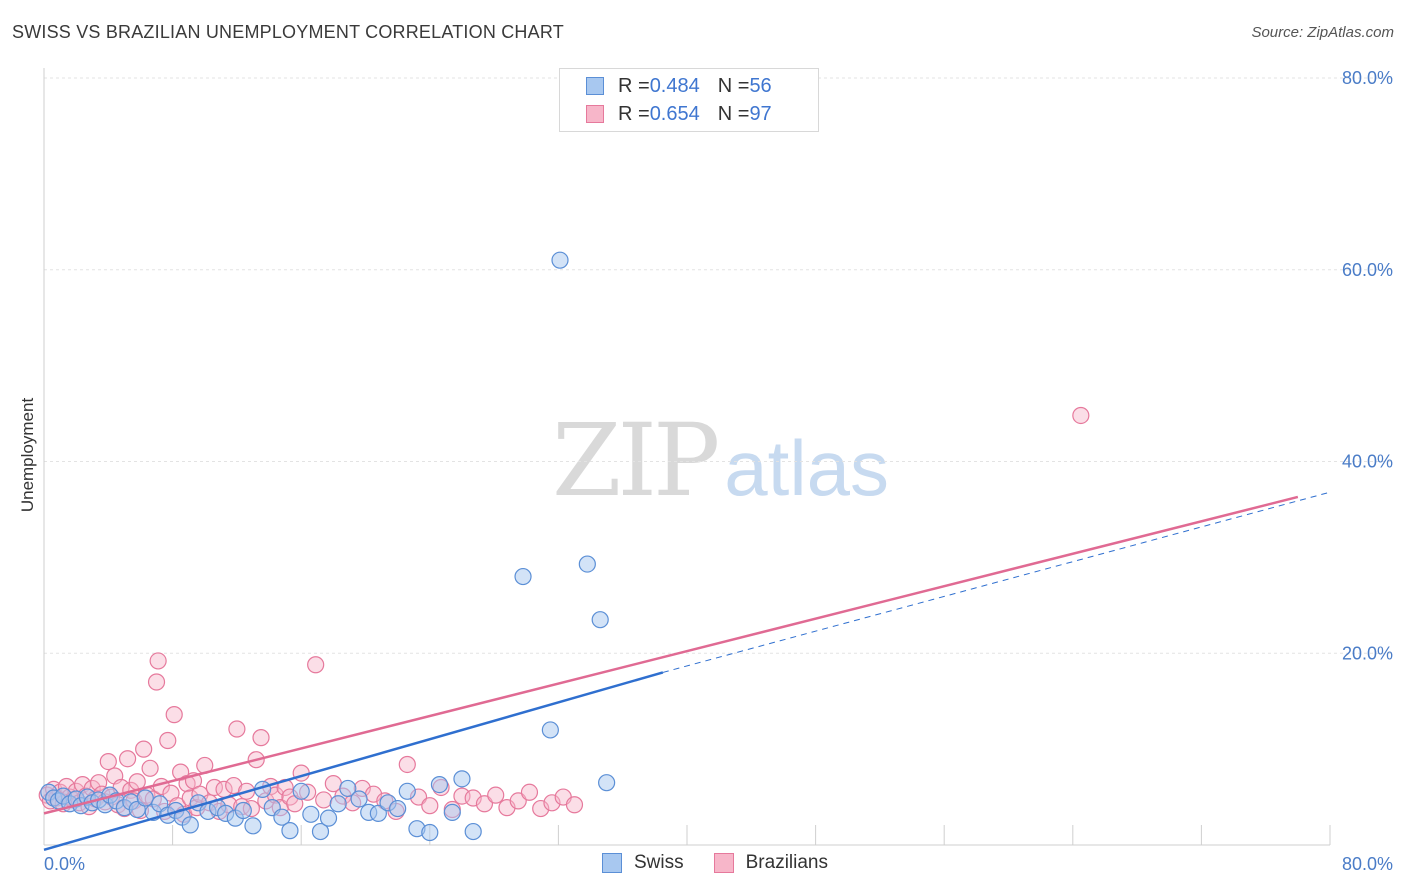  I want to click on watermark-zip: ZIP, so click(636, 460).